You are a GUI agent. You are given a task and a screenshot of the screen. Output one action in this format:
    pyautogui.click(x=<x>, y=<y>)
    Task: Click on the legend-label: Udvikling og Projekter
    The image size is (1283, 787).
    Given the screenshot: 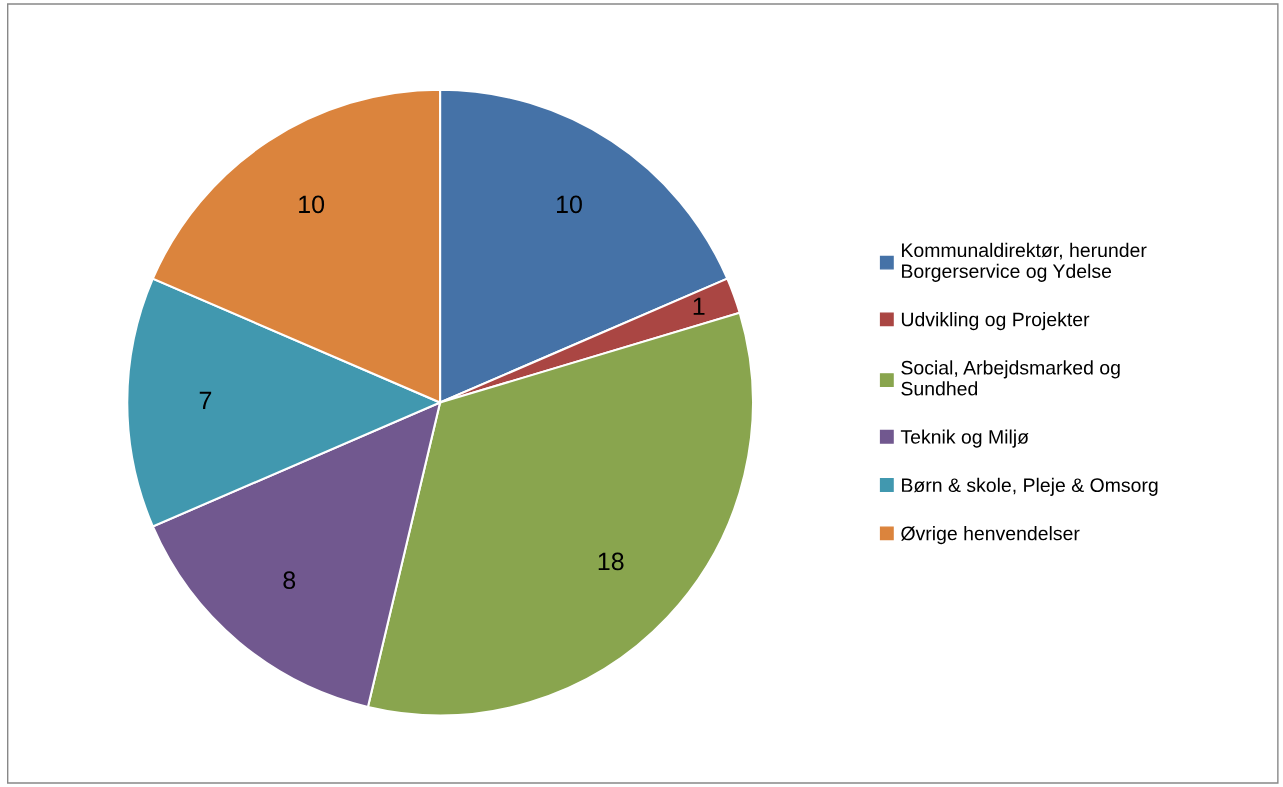 What is the action you would take?
    pyautogui.click(x=995, y=321)
    